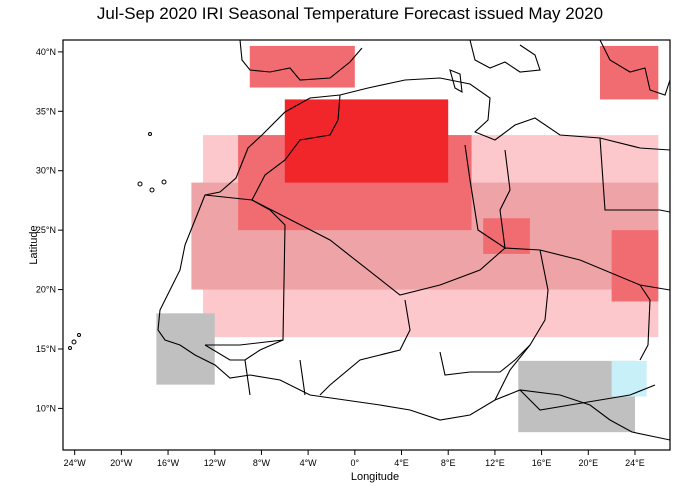  I want to click on shade-below-normal, so click(629, 378).